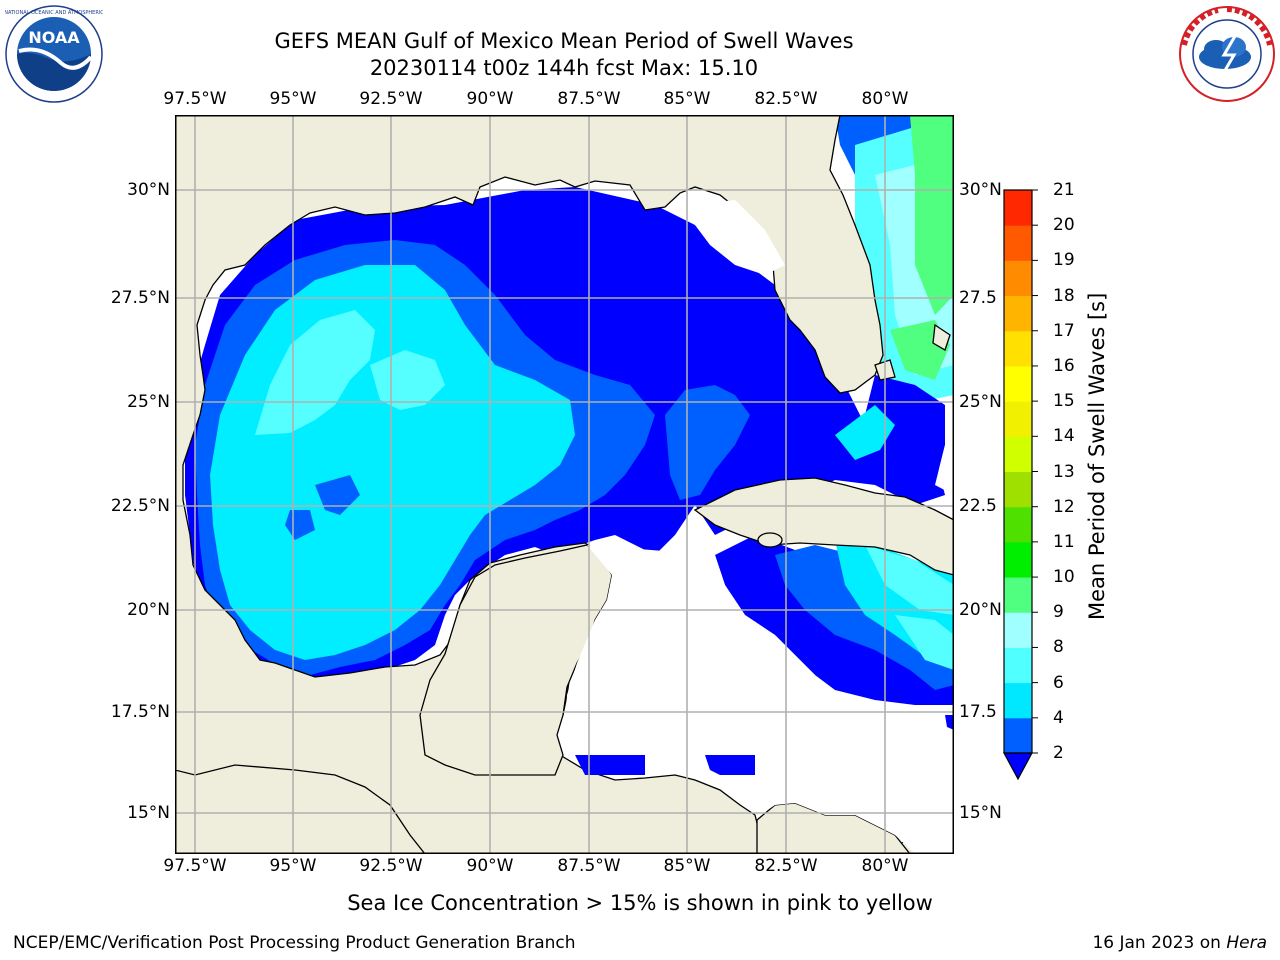  Describe the element at coordinates (140, 506) in the screenshot. I see `lat-tick-label-left: 22.5°N` at that location.